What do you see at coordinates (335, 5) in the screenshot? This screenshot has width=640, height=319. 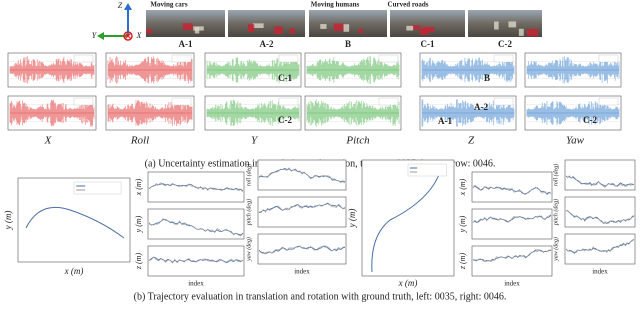 I see `scene-label: Moving humans` at bounding box center [335, 5].